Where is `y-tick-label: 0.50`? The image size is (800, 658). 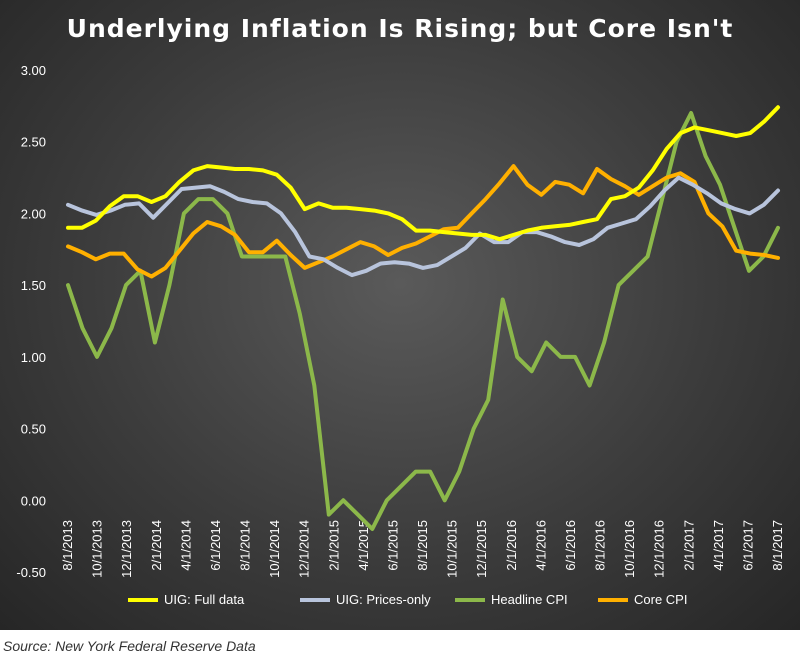 y-tick-label: 0.50 is located at coordinates (33, 429).